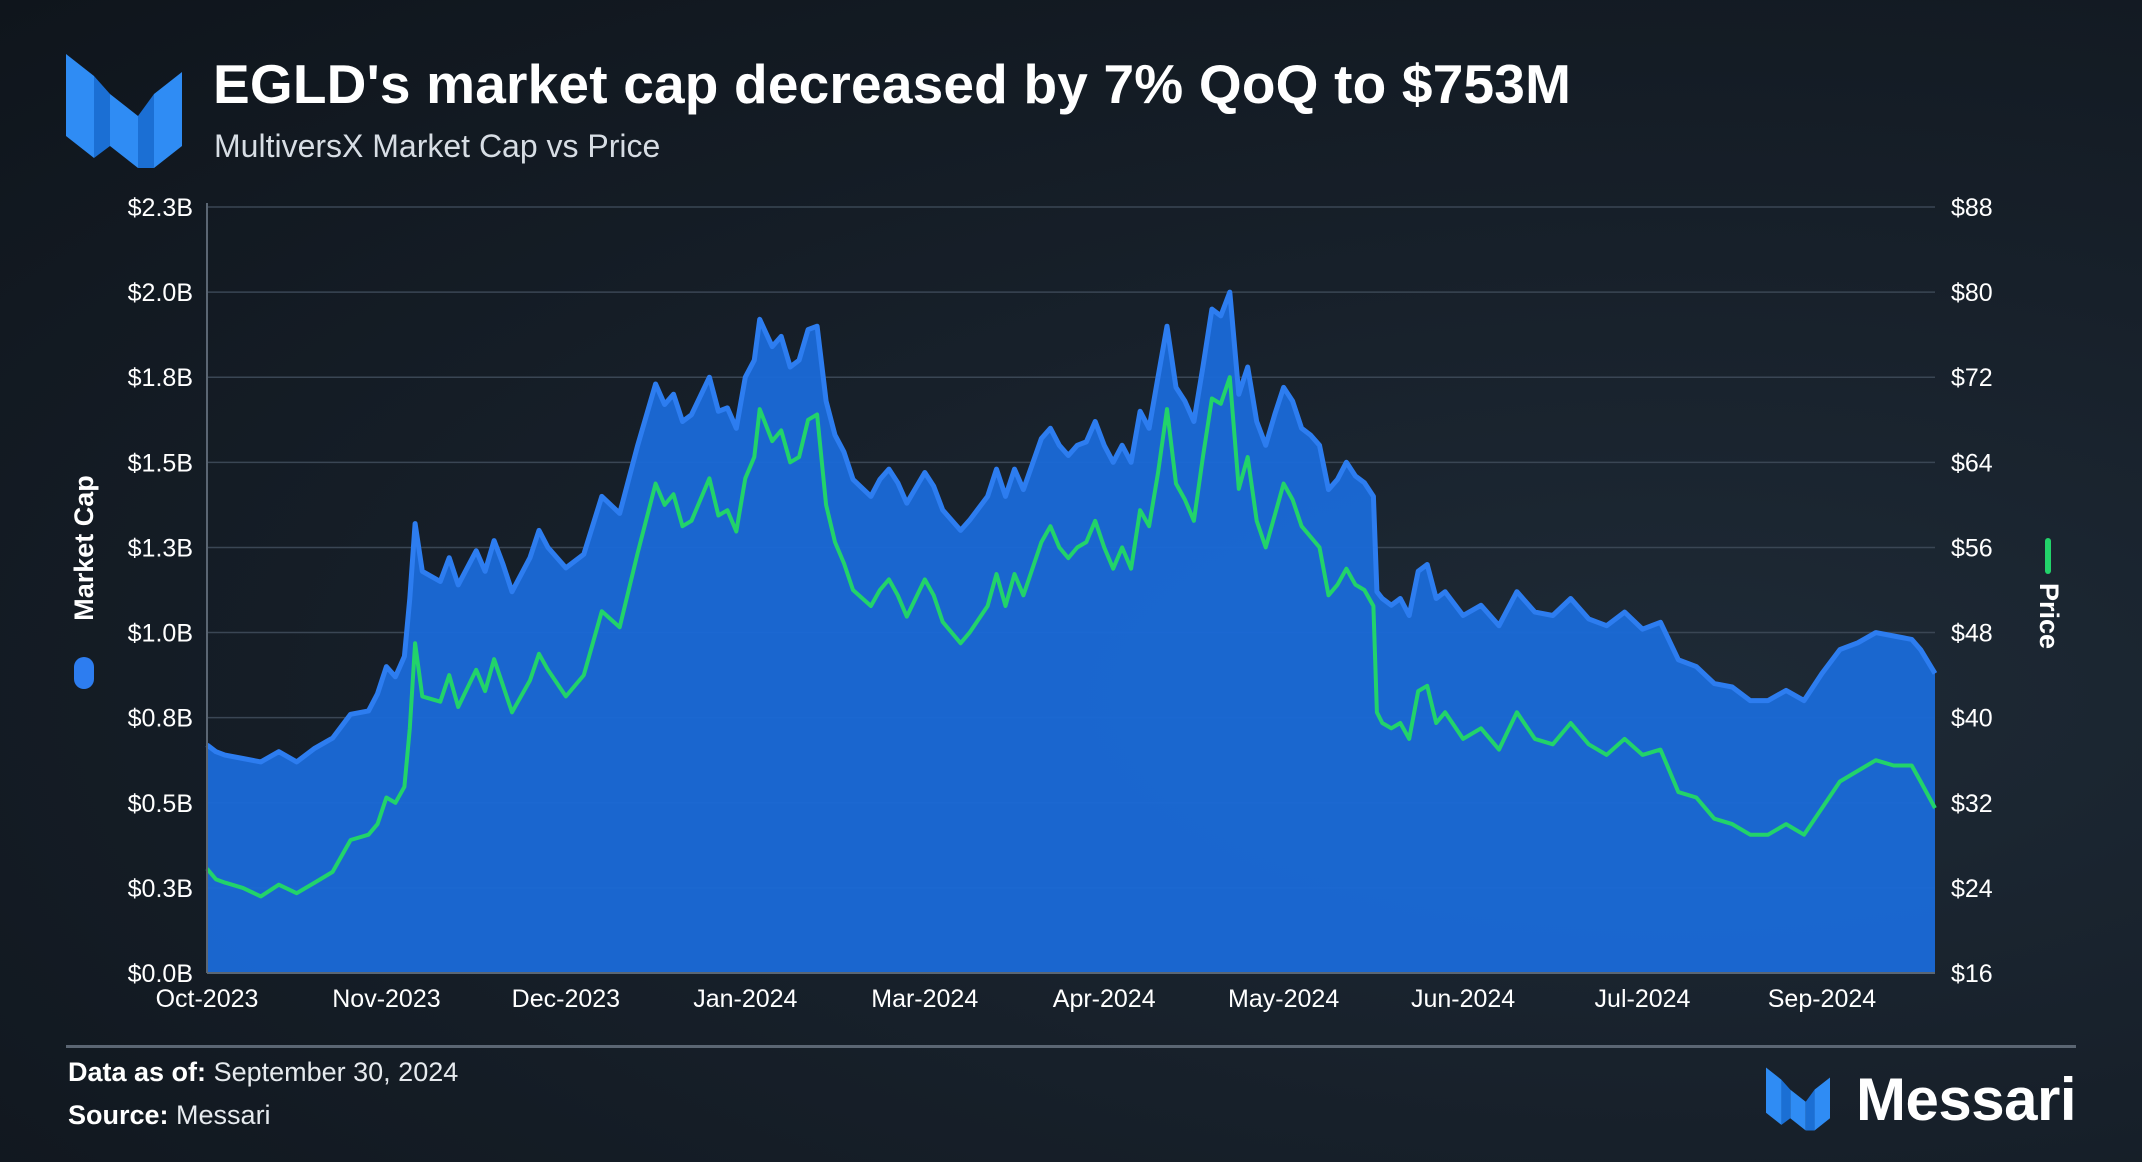 The width and height of the screenshot is (2142, 1162). I want to click on messari-logo-icon, so click(124, 111).